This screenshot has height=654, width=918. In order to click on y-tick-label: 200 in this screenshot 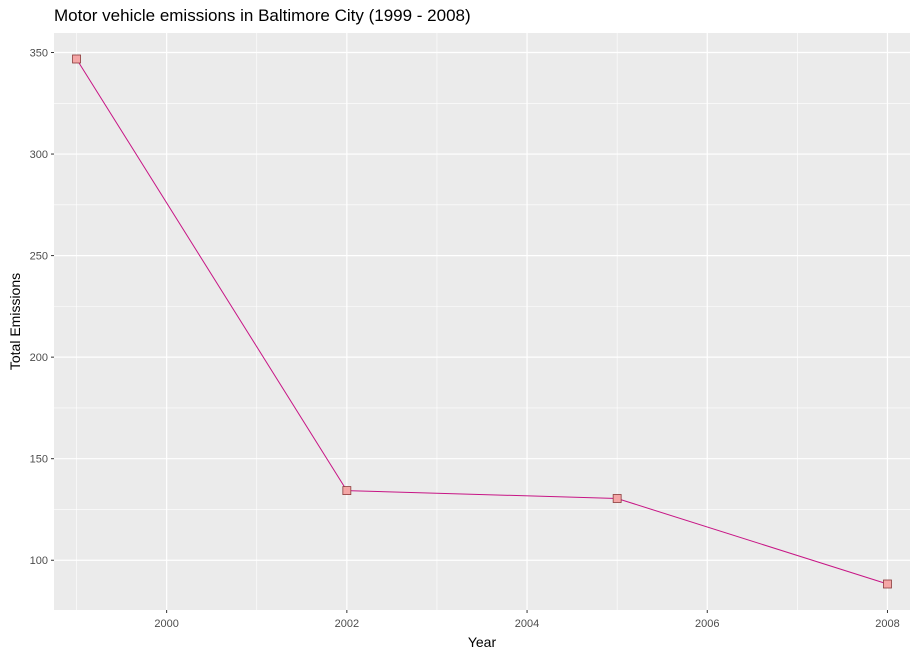, I will do `click(39, 358)`.